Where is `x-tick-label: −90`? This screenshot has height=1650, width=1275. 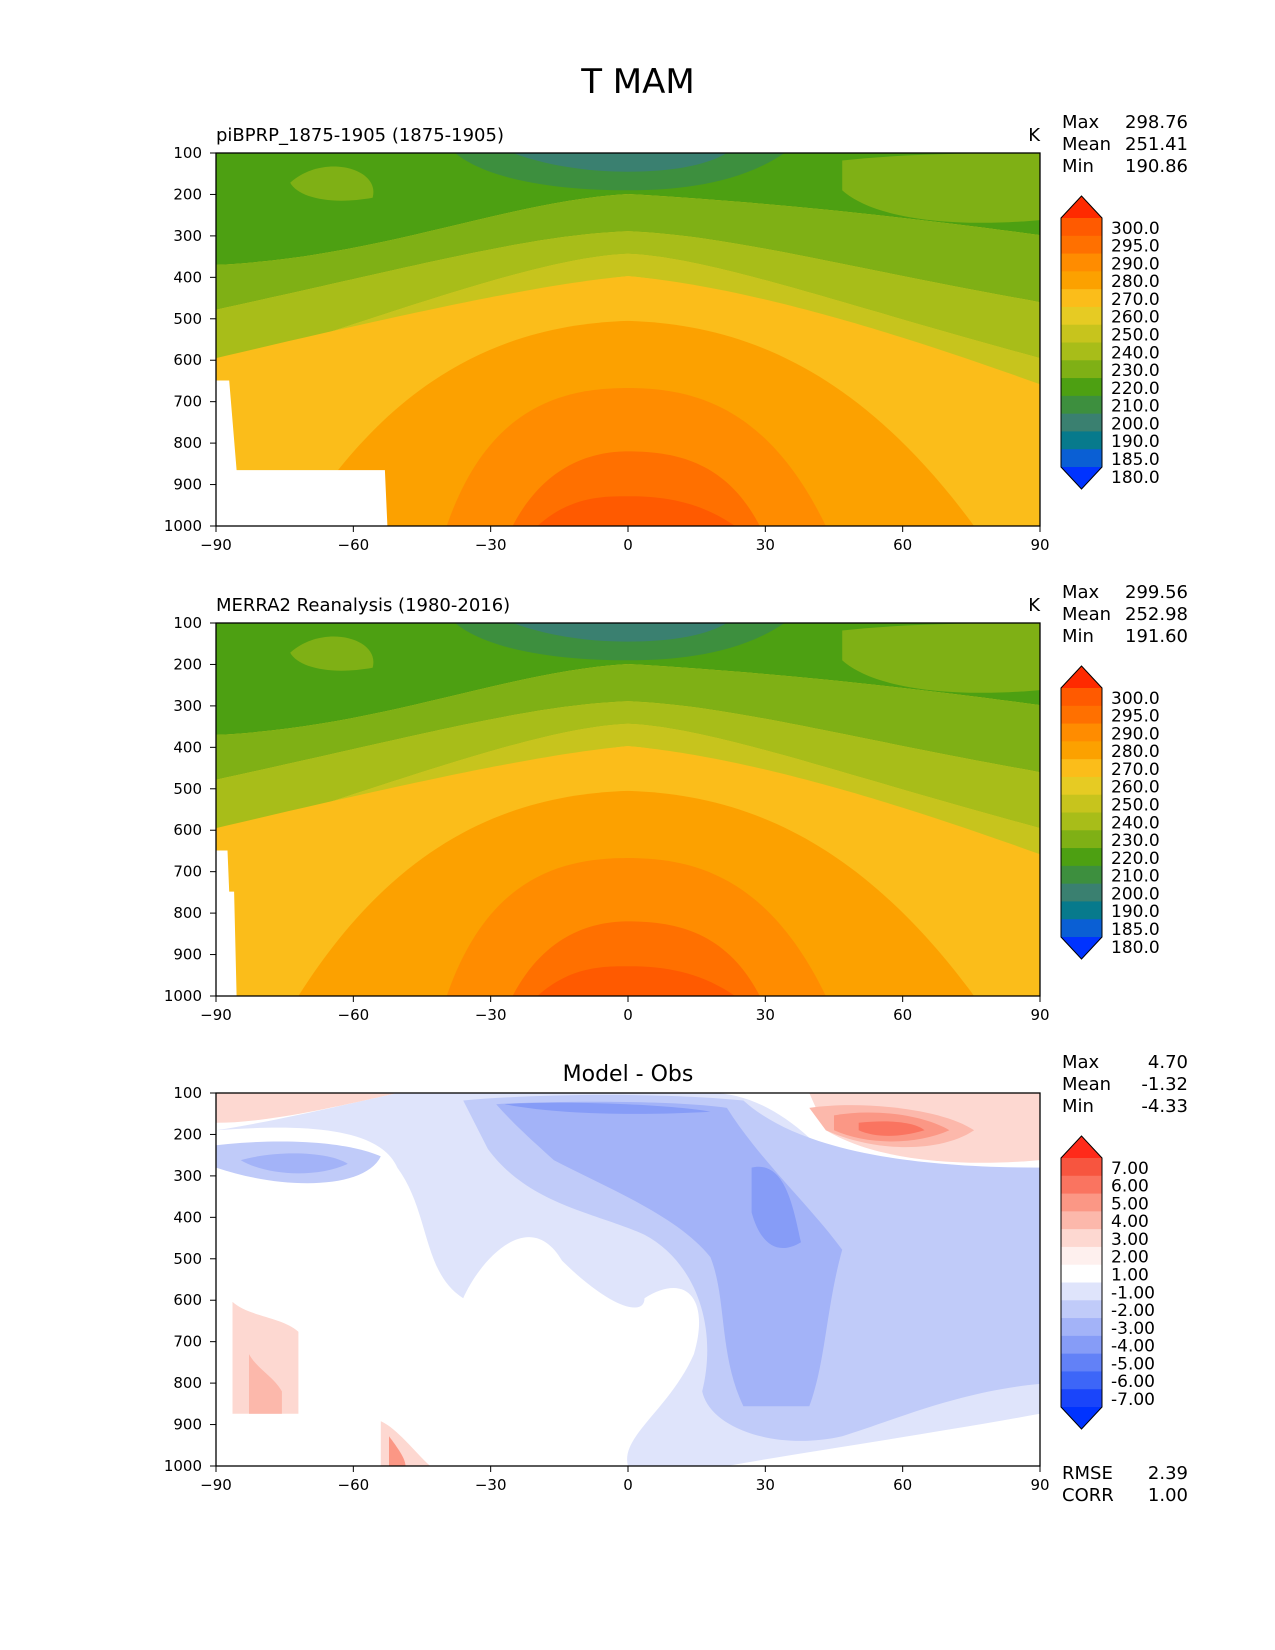 x-tick-label: −90 is located at coordinates (216, 545).